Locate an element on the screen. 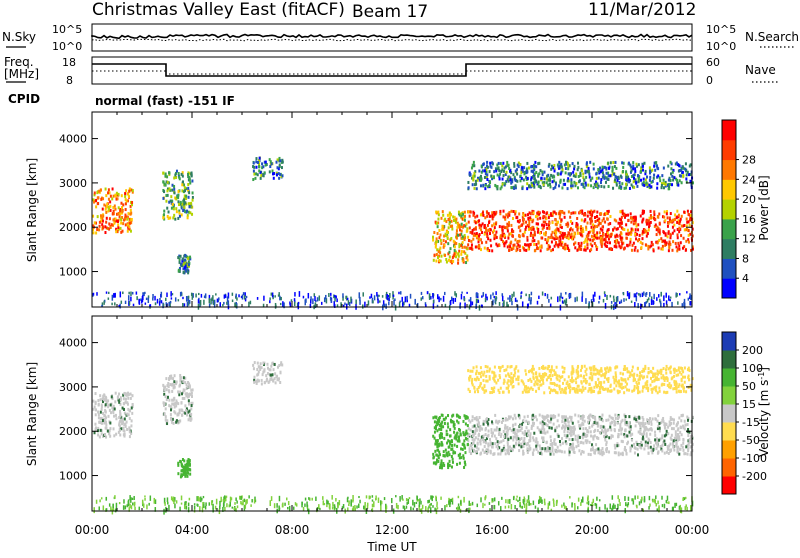 This screenshot has height=558, width=800. beam-label: Beam 17 is located at coordinates (390, 12).